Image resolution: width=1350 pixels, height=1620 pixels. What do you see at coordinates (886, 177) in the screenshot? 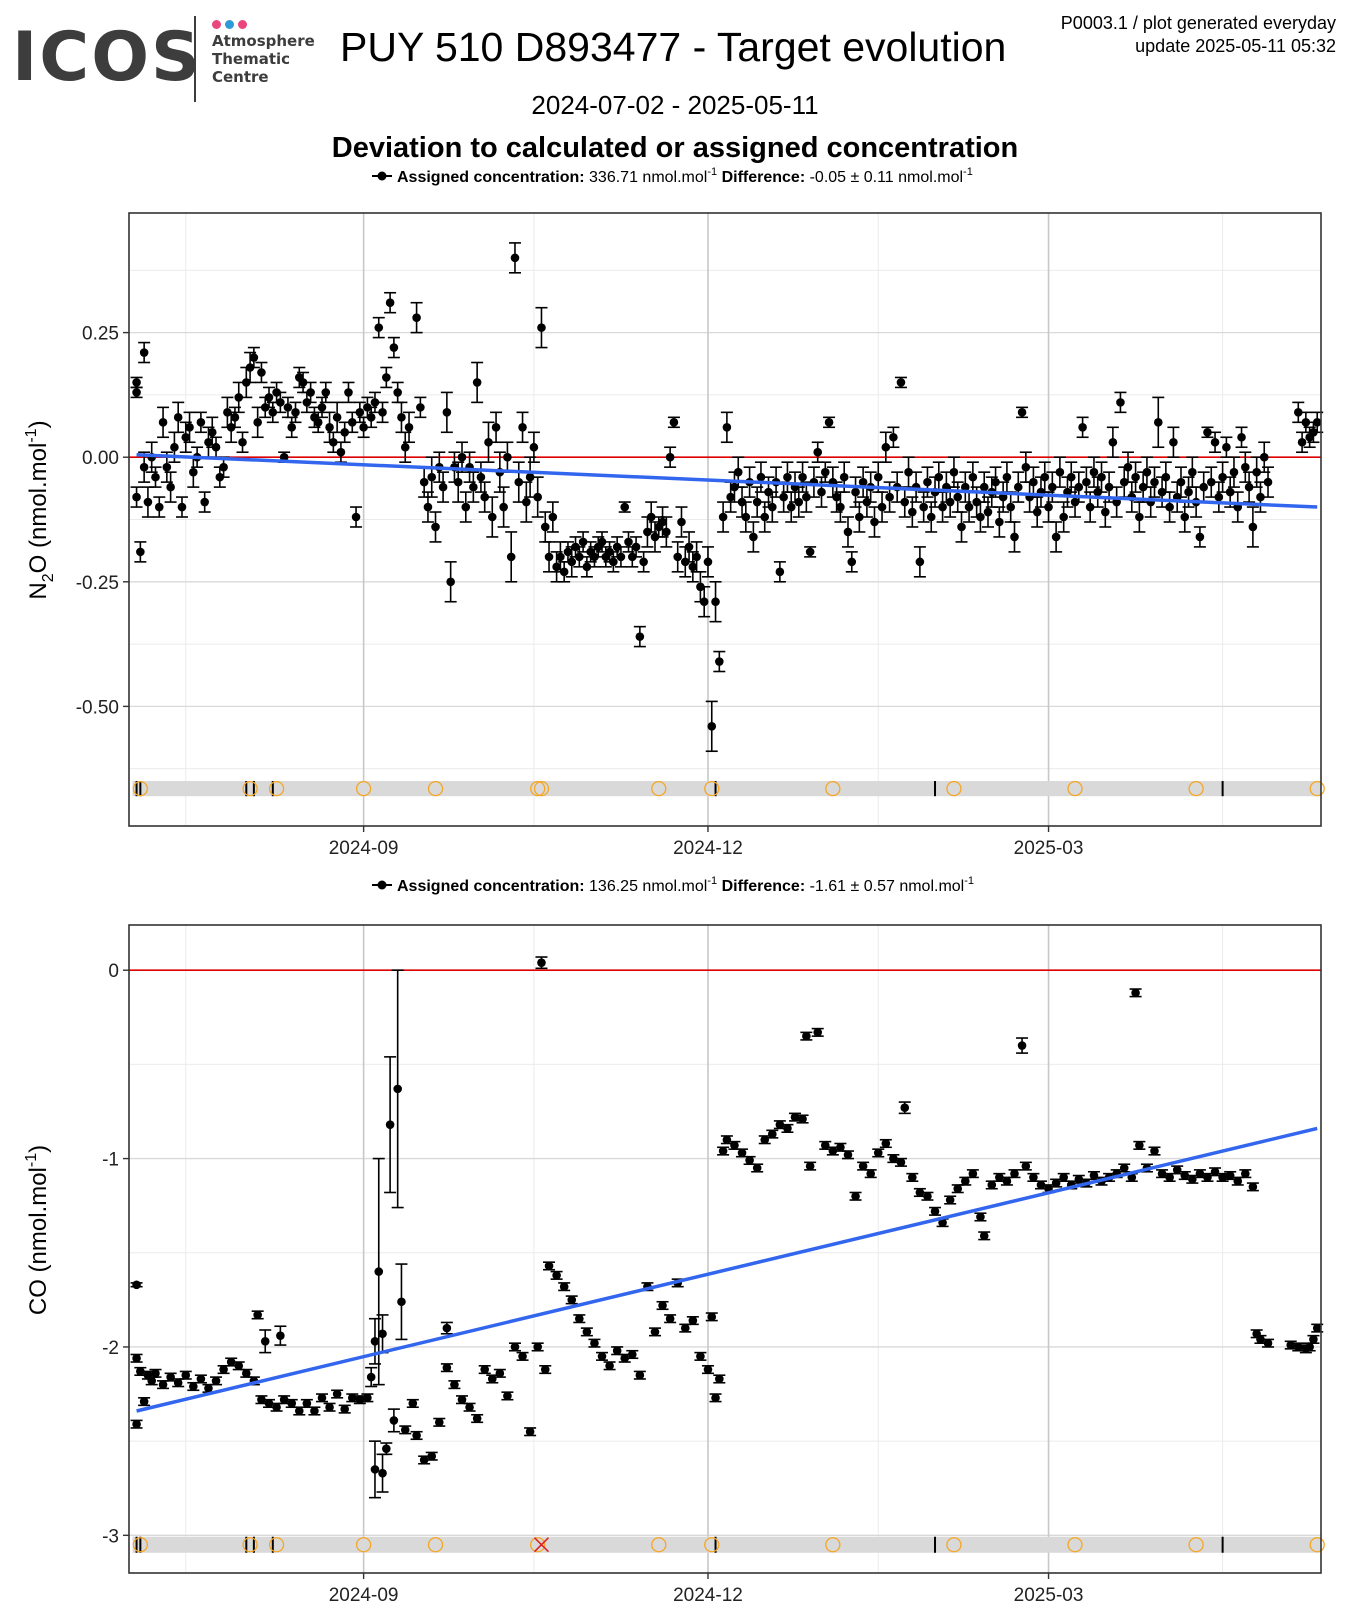
I see `legend-diff-value: -0.05 ± 0.11 nmol.mol` at bounding box center [886, 177].